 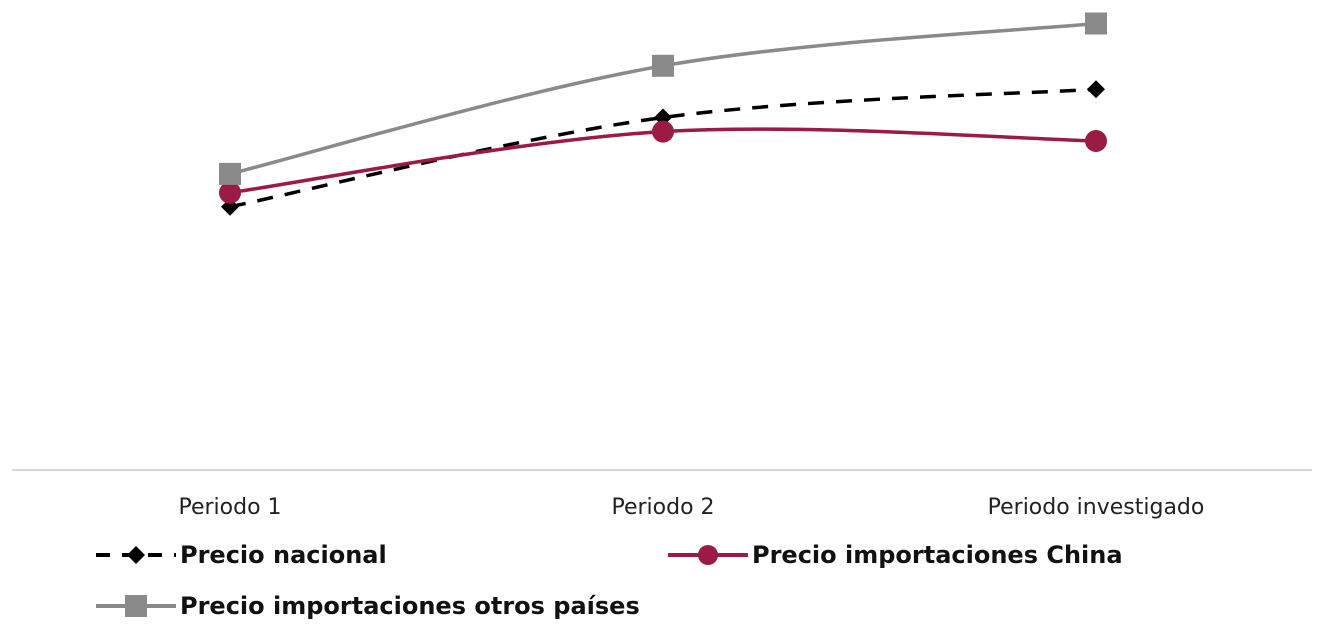 What do you see at coordinates (1096, 89) in the screenshot?
I see `data-point-precio-nacional-periodo-investigado` at bounding box center [1096, 89].